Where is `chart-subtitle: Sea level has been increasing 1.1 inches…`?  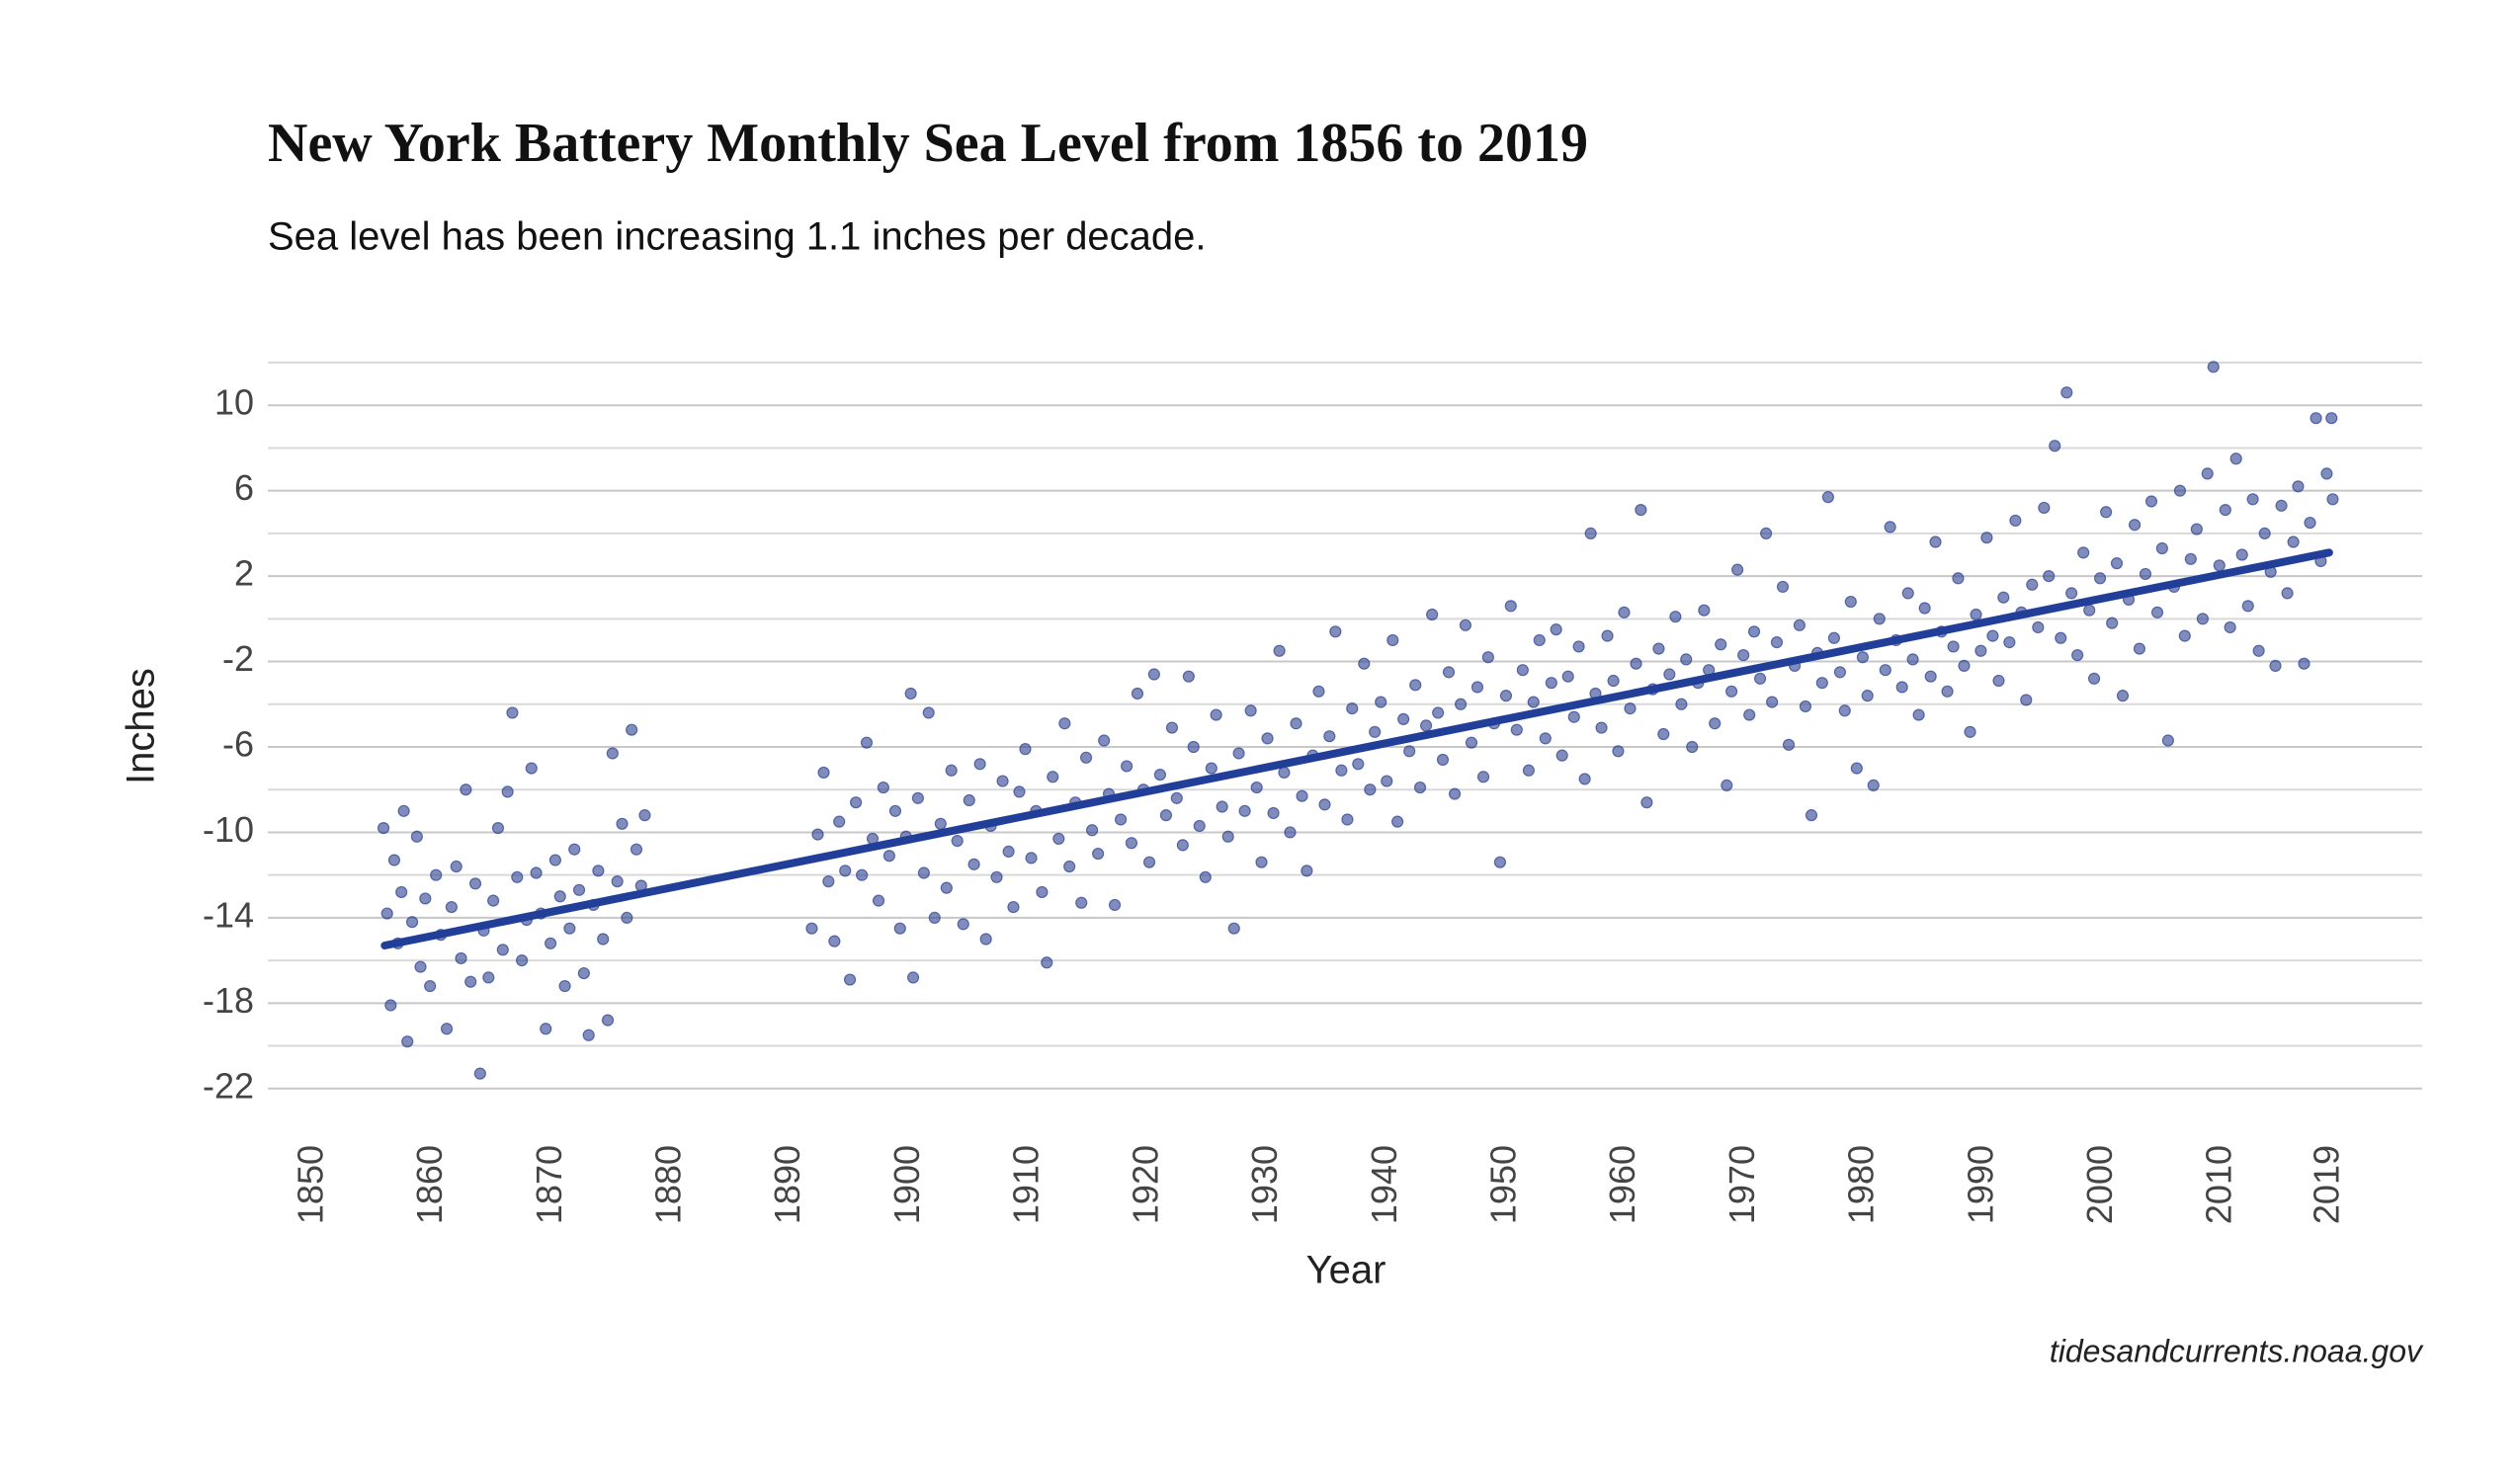 chart-subtitle: Sea level has been increasing 1.1 inches… is located at coordinates (737, 237).